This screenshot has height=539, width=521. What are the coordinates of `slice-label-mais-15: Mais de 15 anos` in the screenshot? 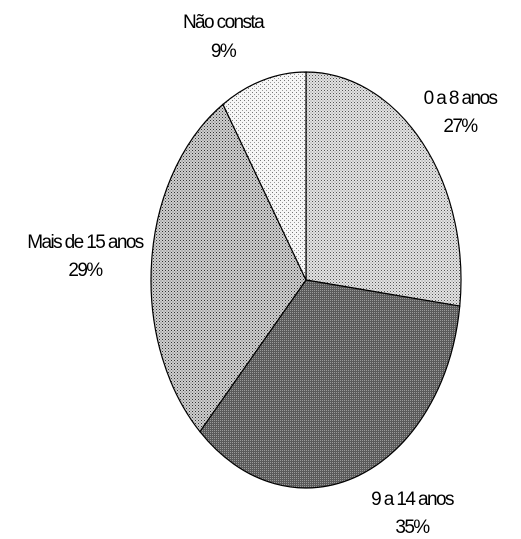 It's located at (85, 242).